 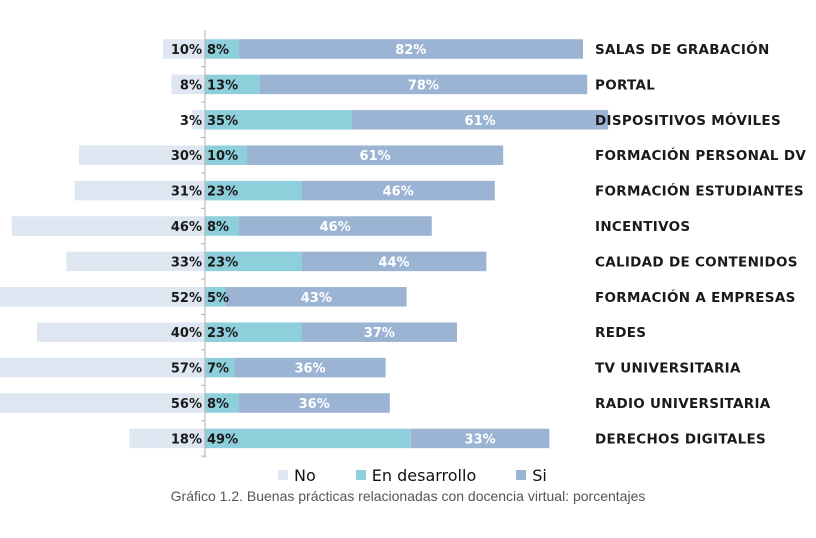 I want to click on label-no-formacion-personal-dv: 30%, so click(x=186, y=156).